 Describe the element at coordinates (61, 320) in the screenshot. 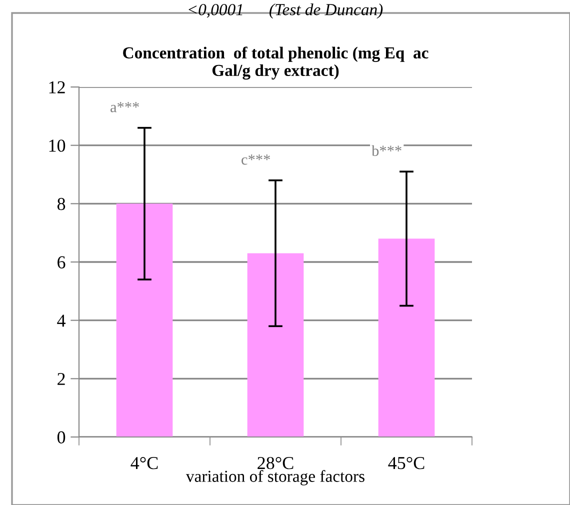

I see `y-tick-label: 4` at that location.